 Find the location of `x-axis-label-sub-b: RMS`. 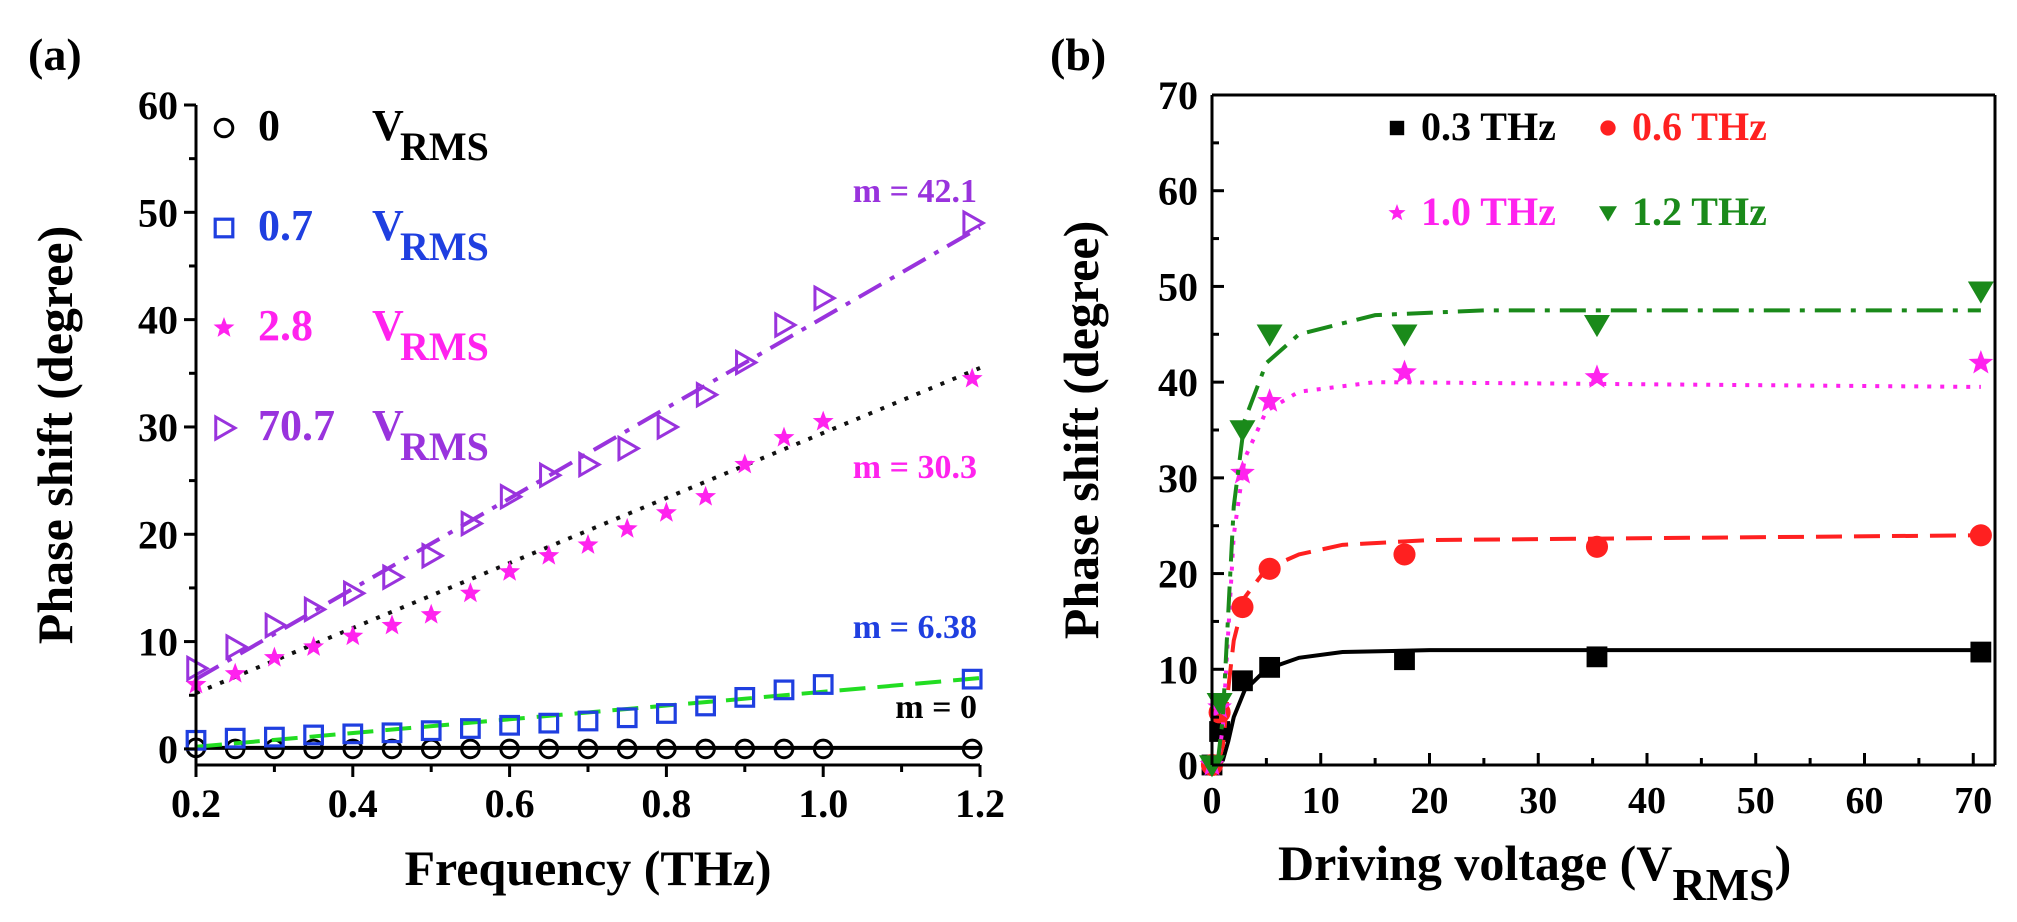

x-axis-label-sub-b: RMS is located at coordinates (1723, 884).